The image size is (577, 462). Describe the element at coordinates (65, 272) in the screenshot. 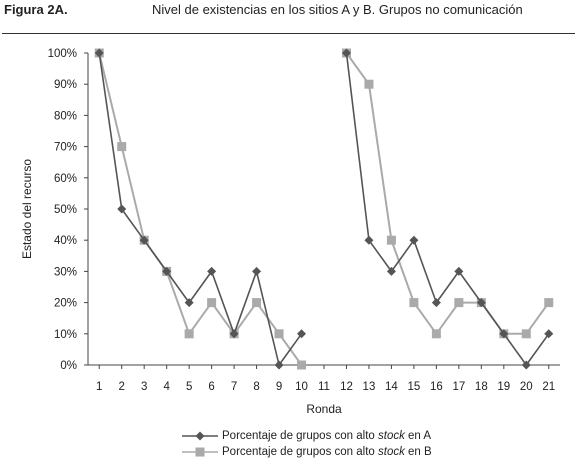

I see `y-tick-label: 30%` at that location.